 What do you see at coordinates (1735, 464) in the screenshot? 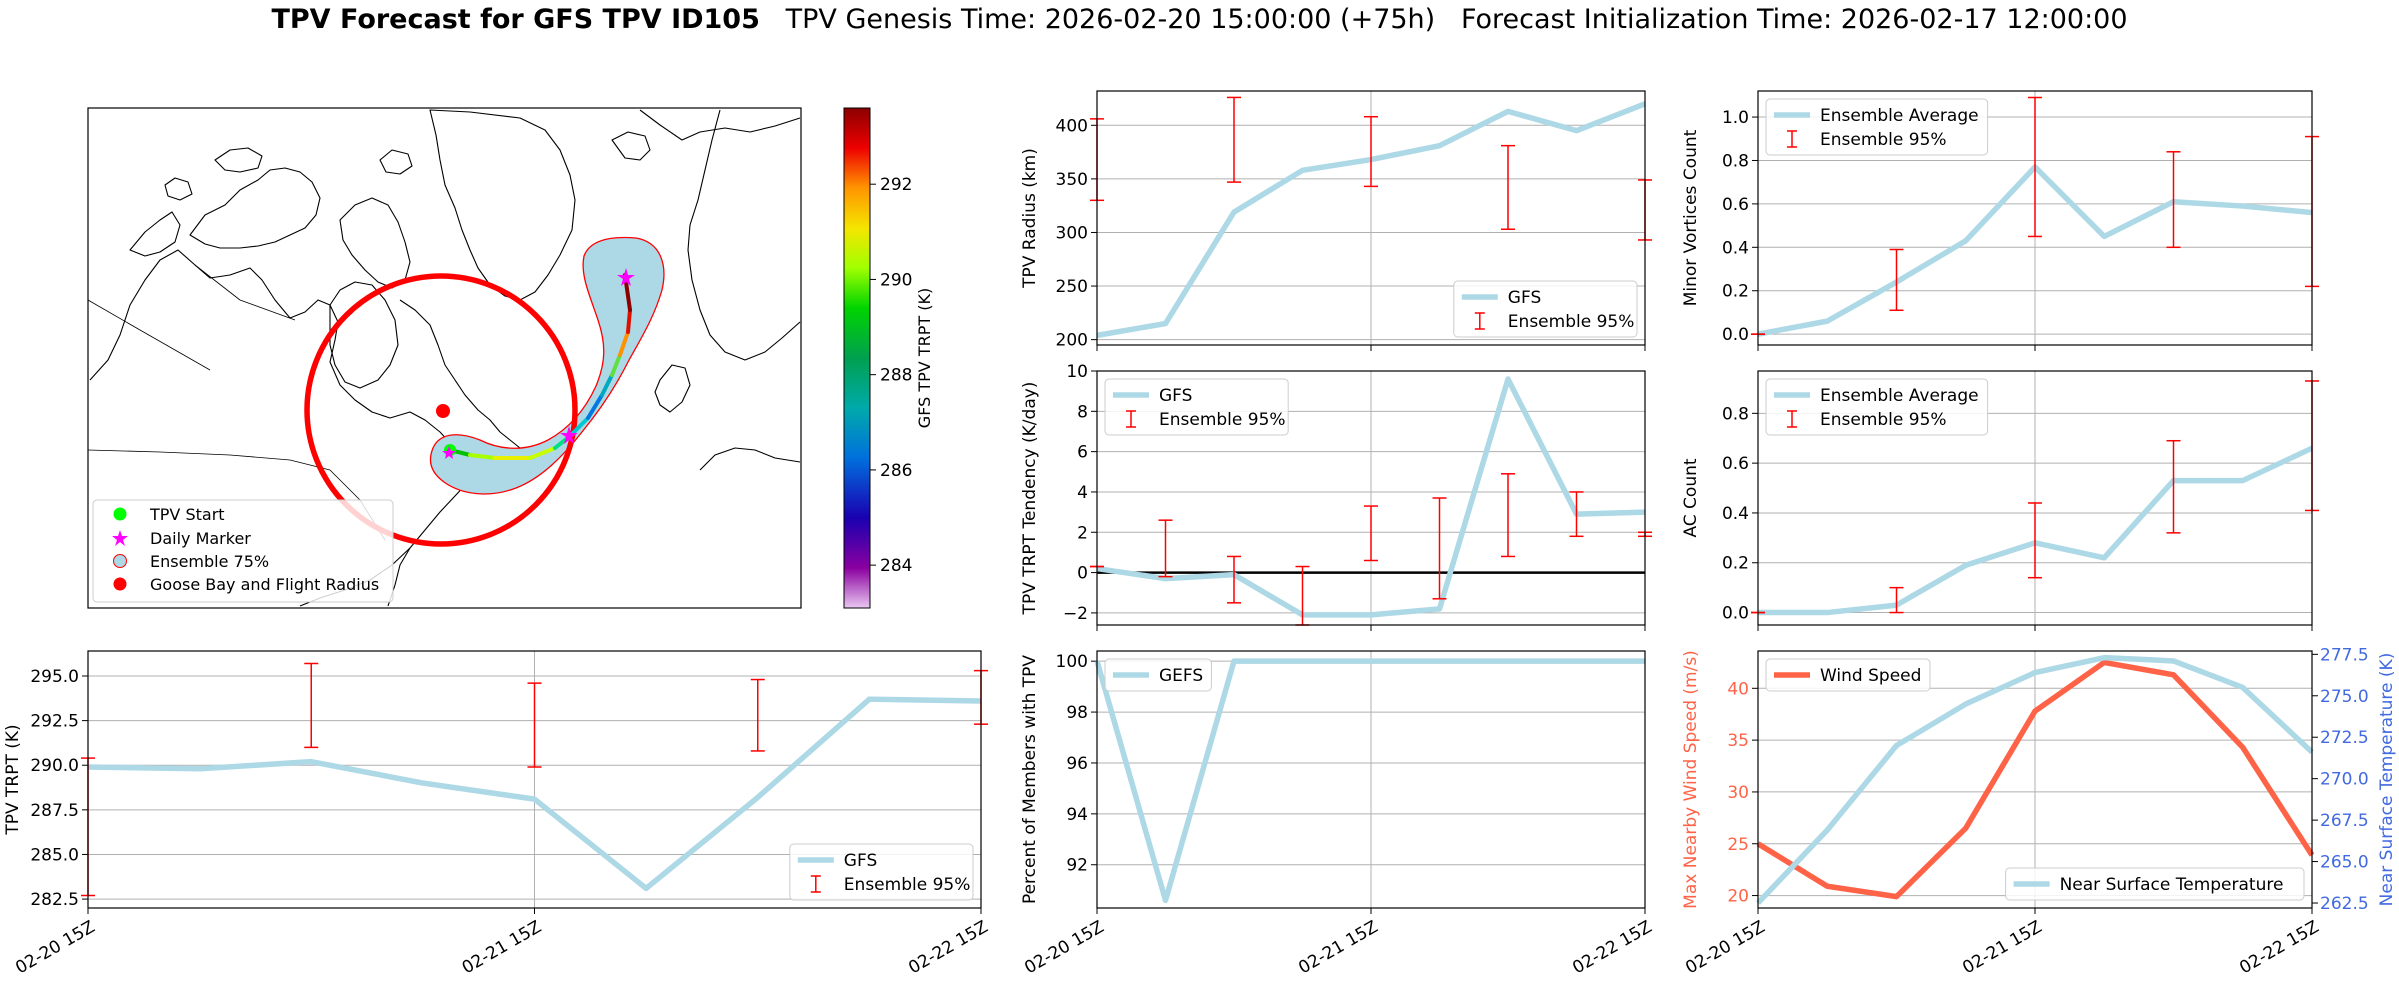
I see `y-tick-label: 0.6` at bounding box center [1735, 464].